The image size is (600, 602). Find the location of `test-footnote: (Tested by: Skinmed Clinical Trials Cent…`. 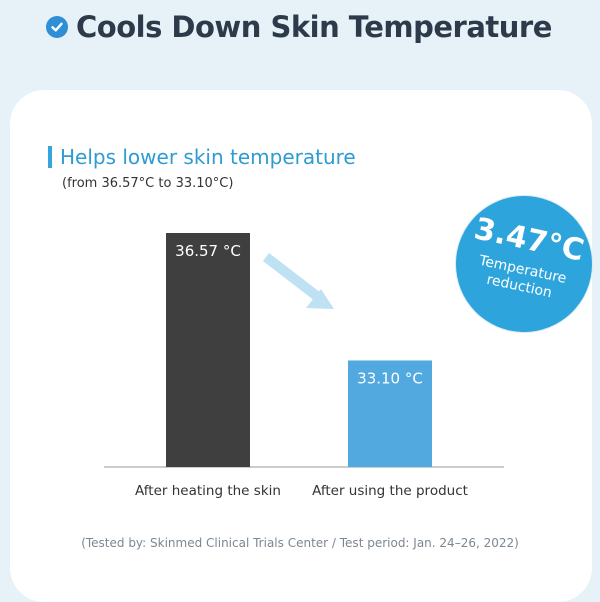

test-footnote: (Tested by: Skinmed Clinical Trials Cent… is located at coordinates (300, 543).